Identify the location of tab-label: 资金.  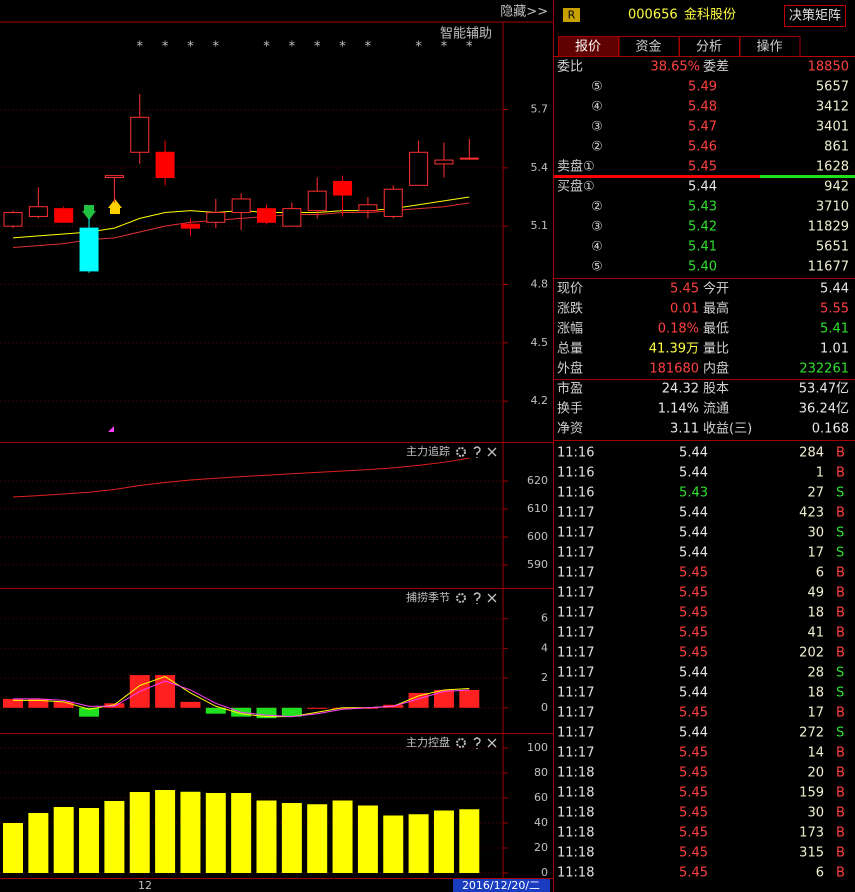
(648, 47).